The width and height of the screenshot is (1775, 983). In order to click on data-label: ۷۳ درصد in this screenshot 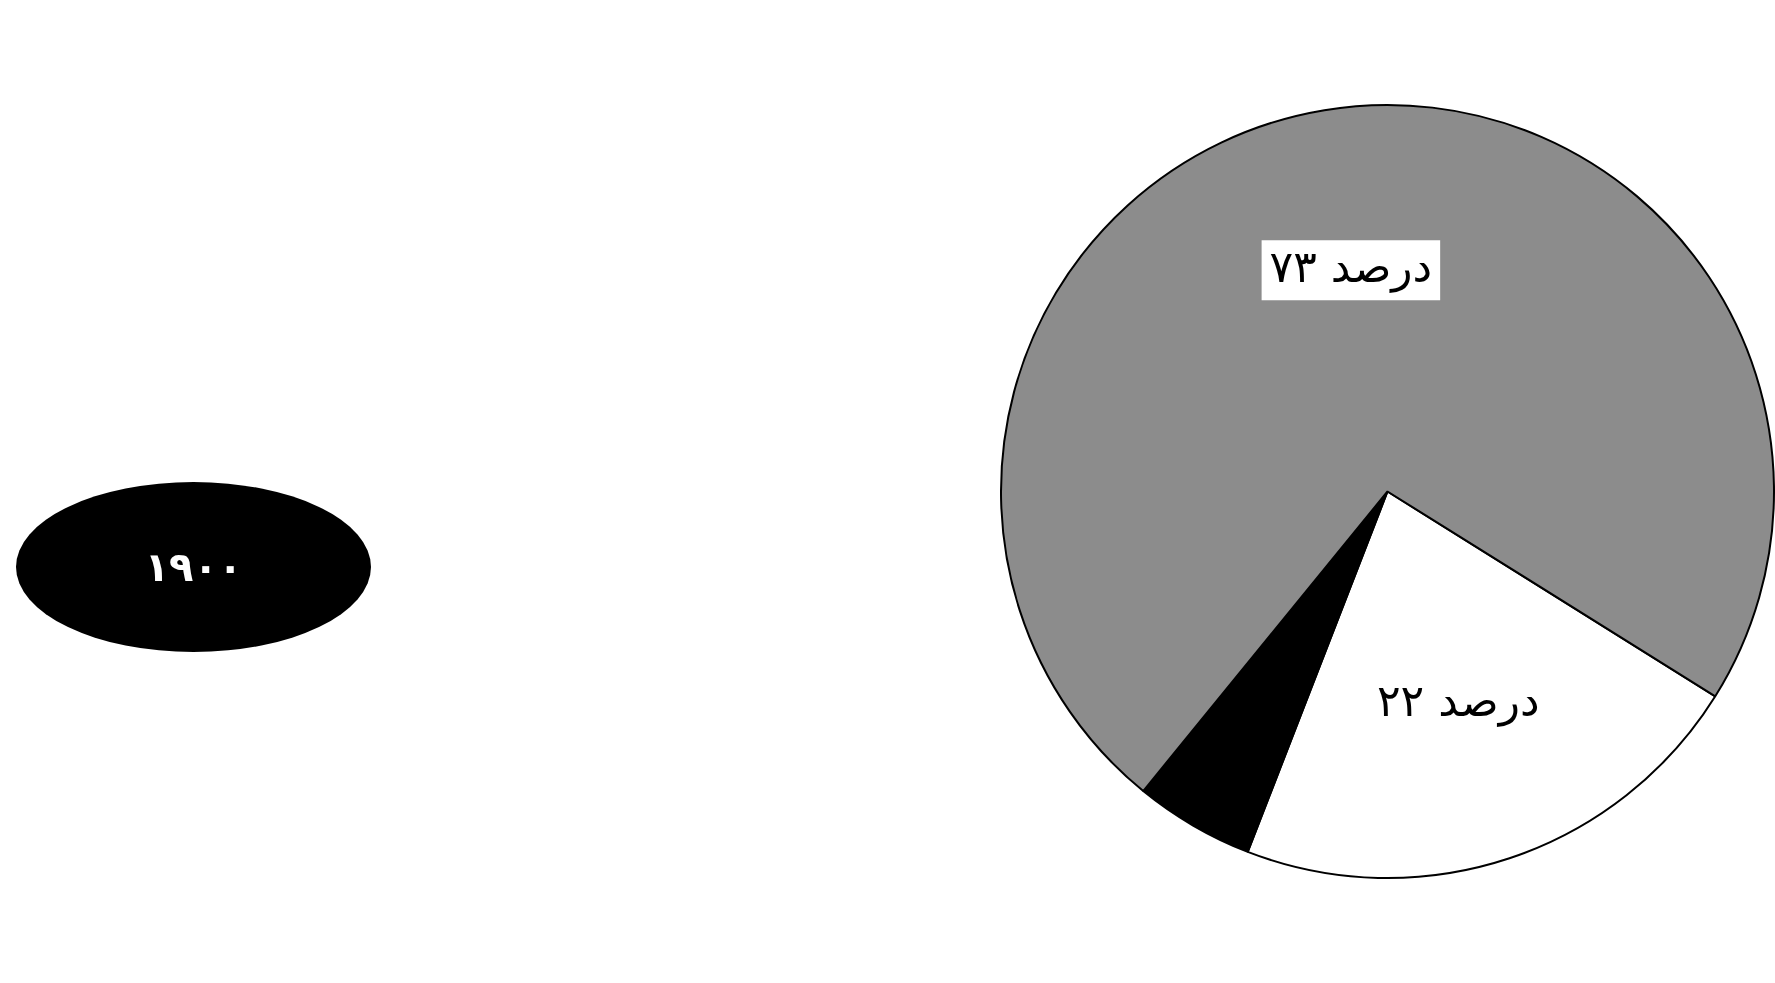, I will do `click(1351, 266)`.